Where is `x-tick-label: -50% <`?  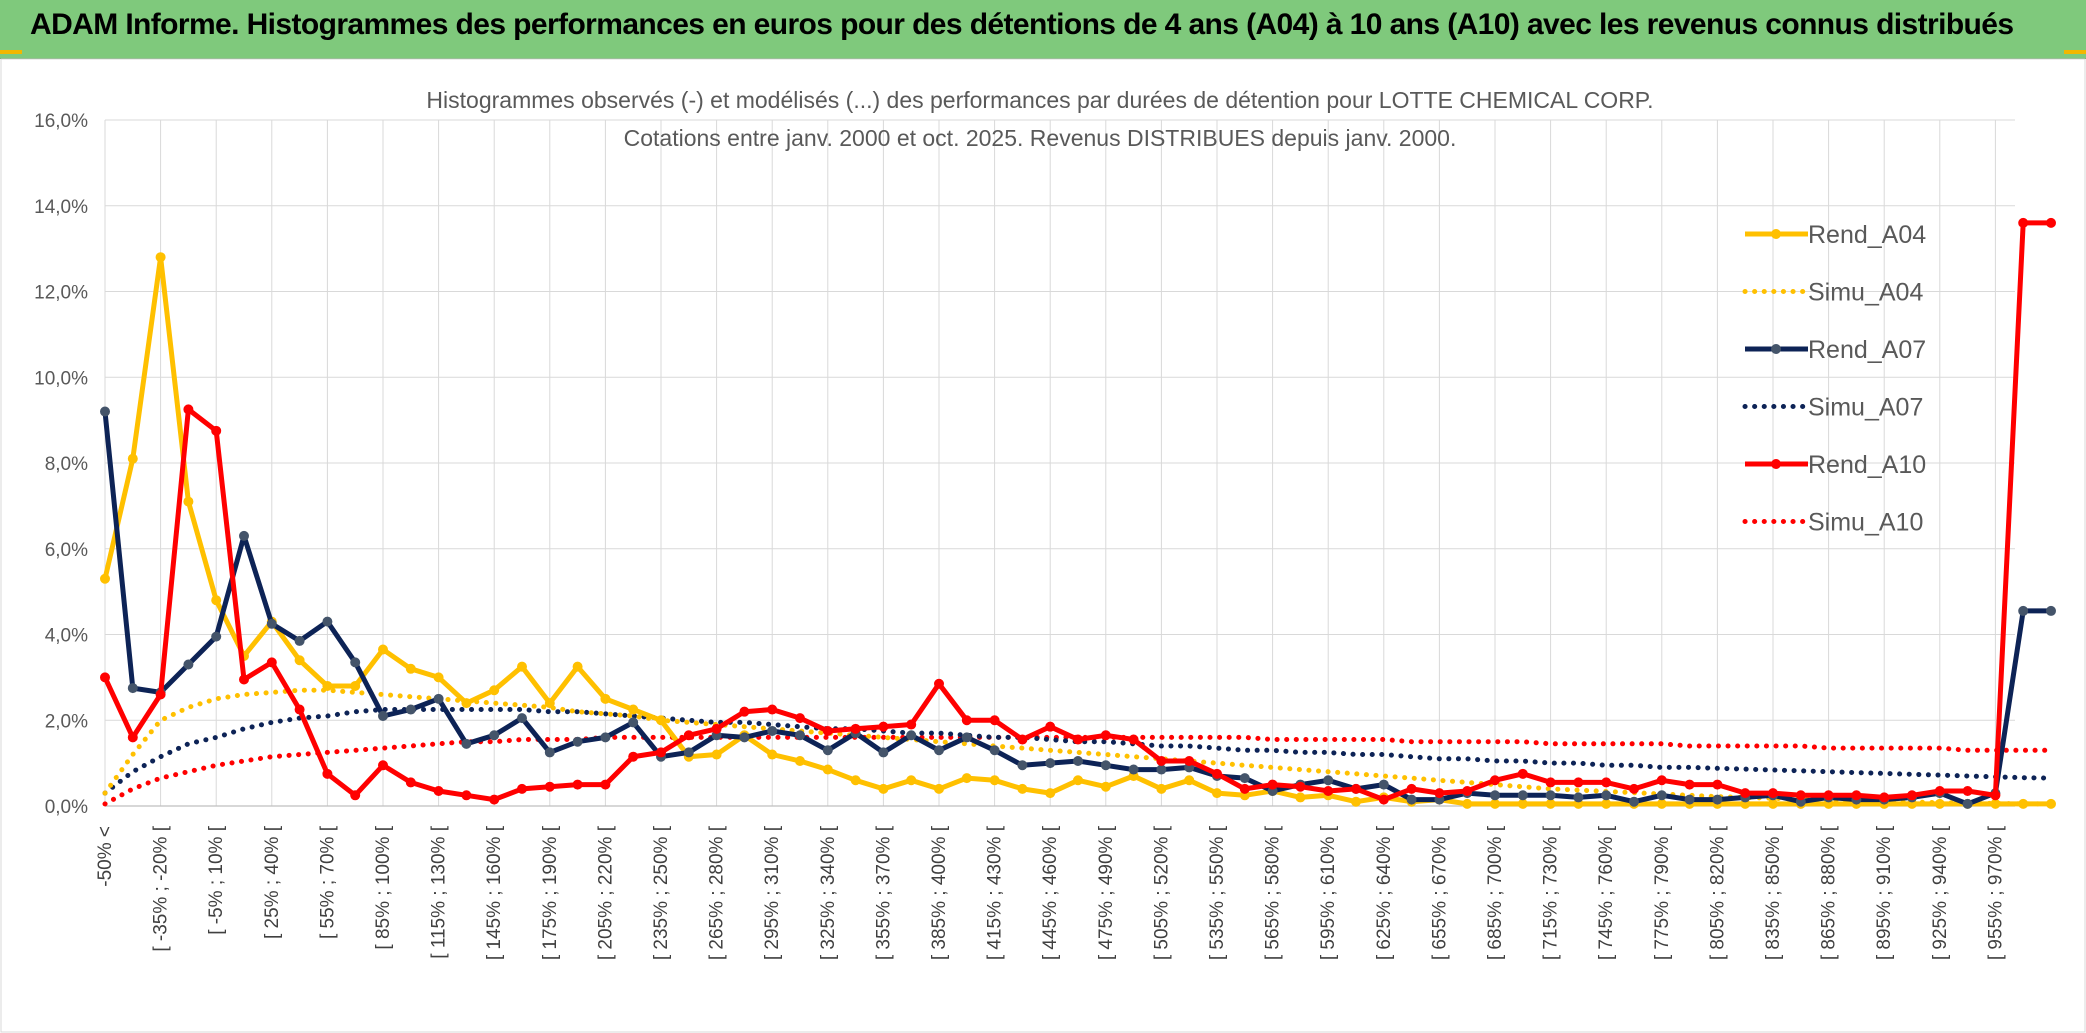 x-tick-label: -50% < is located at coordinates (105, 856).